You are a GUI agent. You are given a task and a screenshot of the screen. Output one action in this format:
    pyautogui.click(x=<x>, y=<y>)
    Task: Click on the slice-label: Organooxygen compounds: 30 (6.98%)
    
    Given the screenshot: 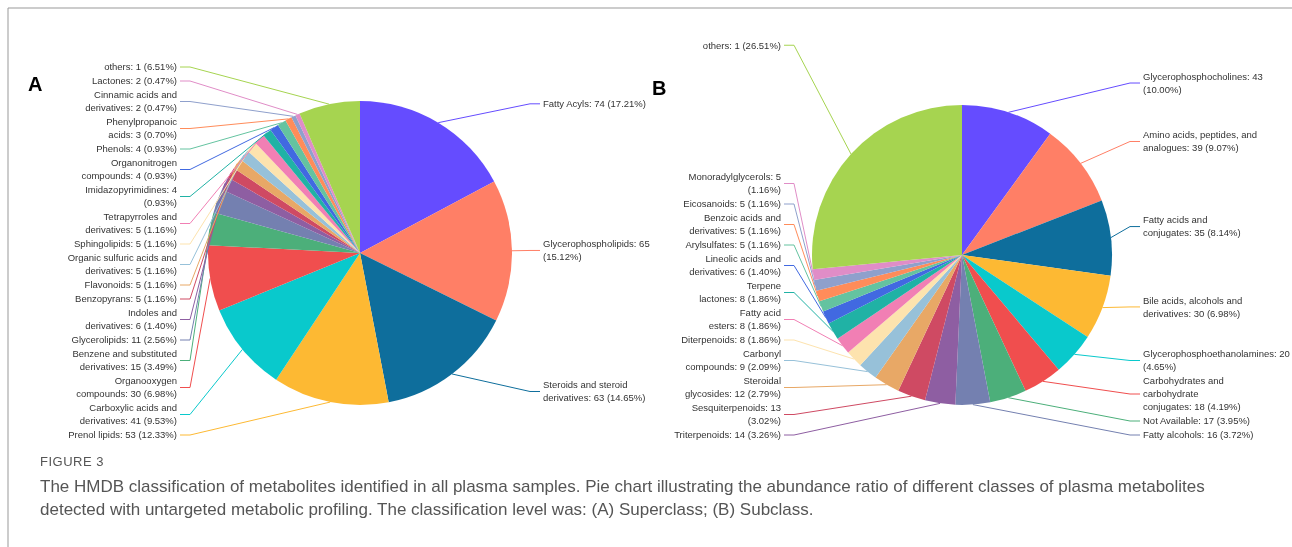 What is the action you would take?
    pyautogui.click(x=126, y=387)
    